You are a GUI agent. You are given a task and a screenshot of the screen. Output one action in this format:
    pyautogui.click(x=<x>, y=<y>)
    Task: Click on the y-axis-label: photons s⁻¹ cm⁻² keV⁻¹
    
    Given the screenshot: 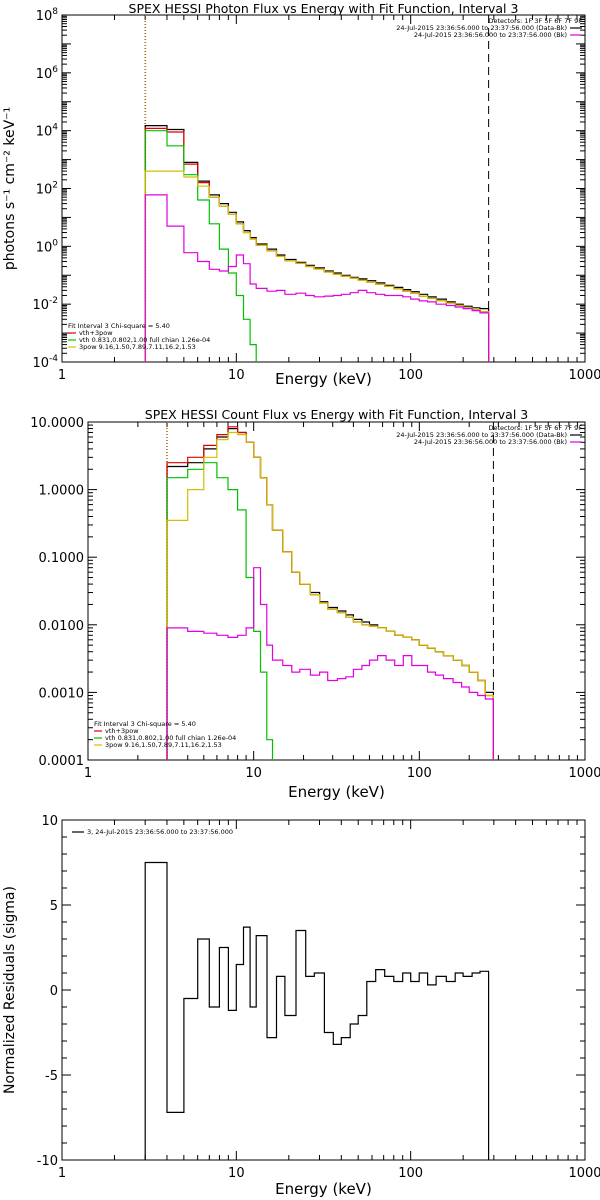 What is the action you would take?
    pyautogui.click(x=10, y=188)
    